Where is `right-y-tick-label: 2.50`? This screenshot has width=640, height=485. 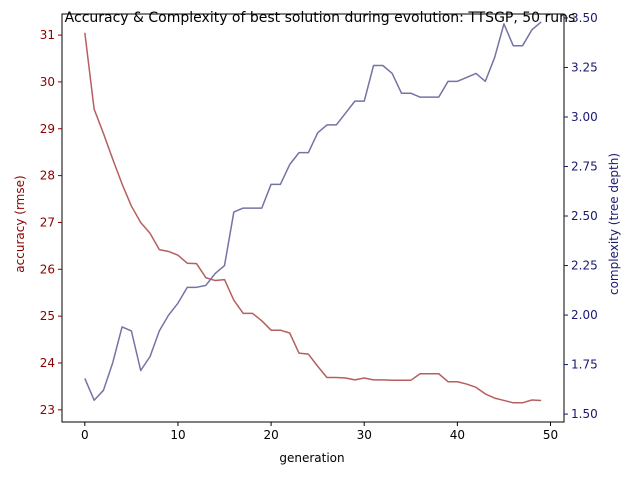
right-y-tick-label: 2.50 is located at coordinates (584, 216).